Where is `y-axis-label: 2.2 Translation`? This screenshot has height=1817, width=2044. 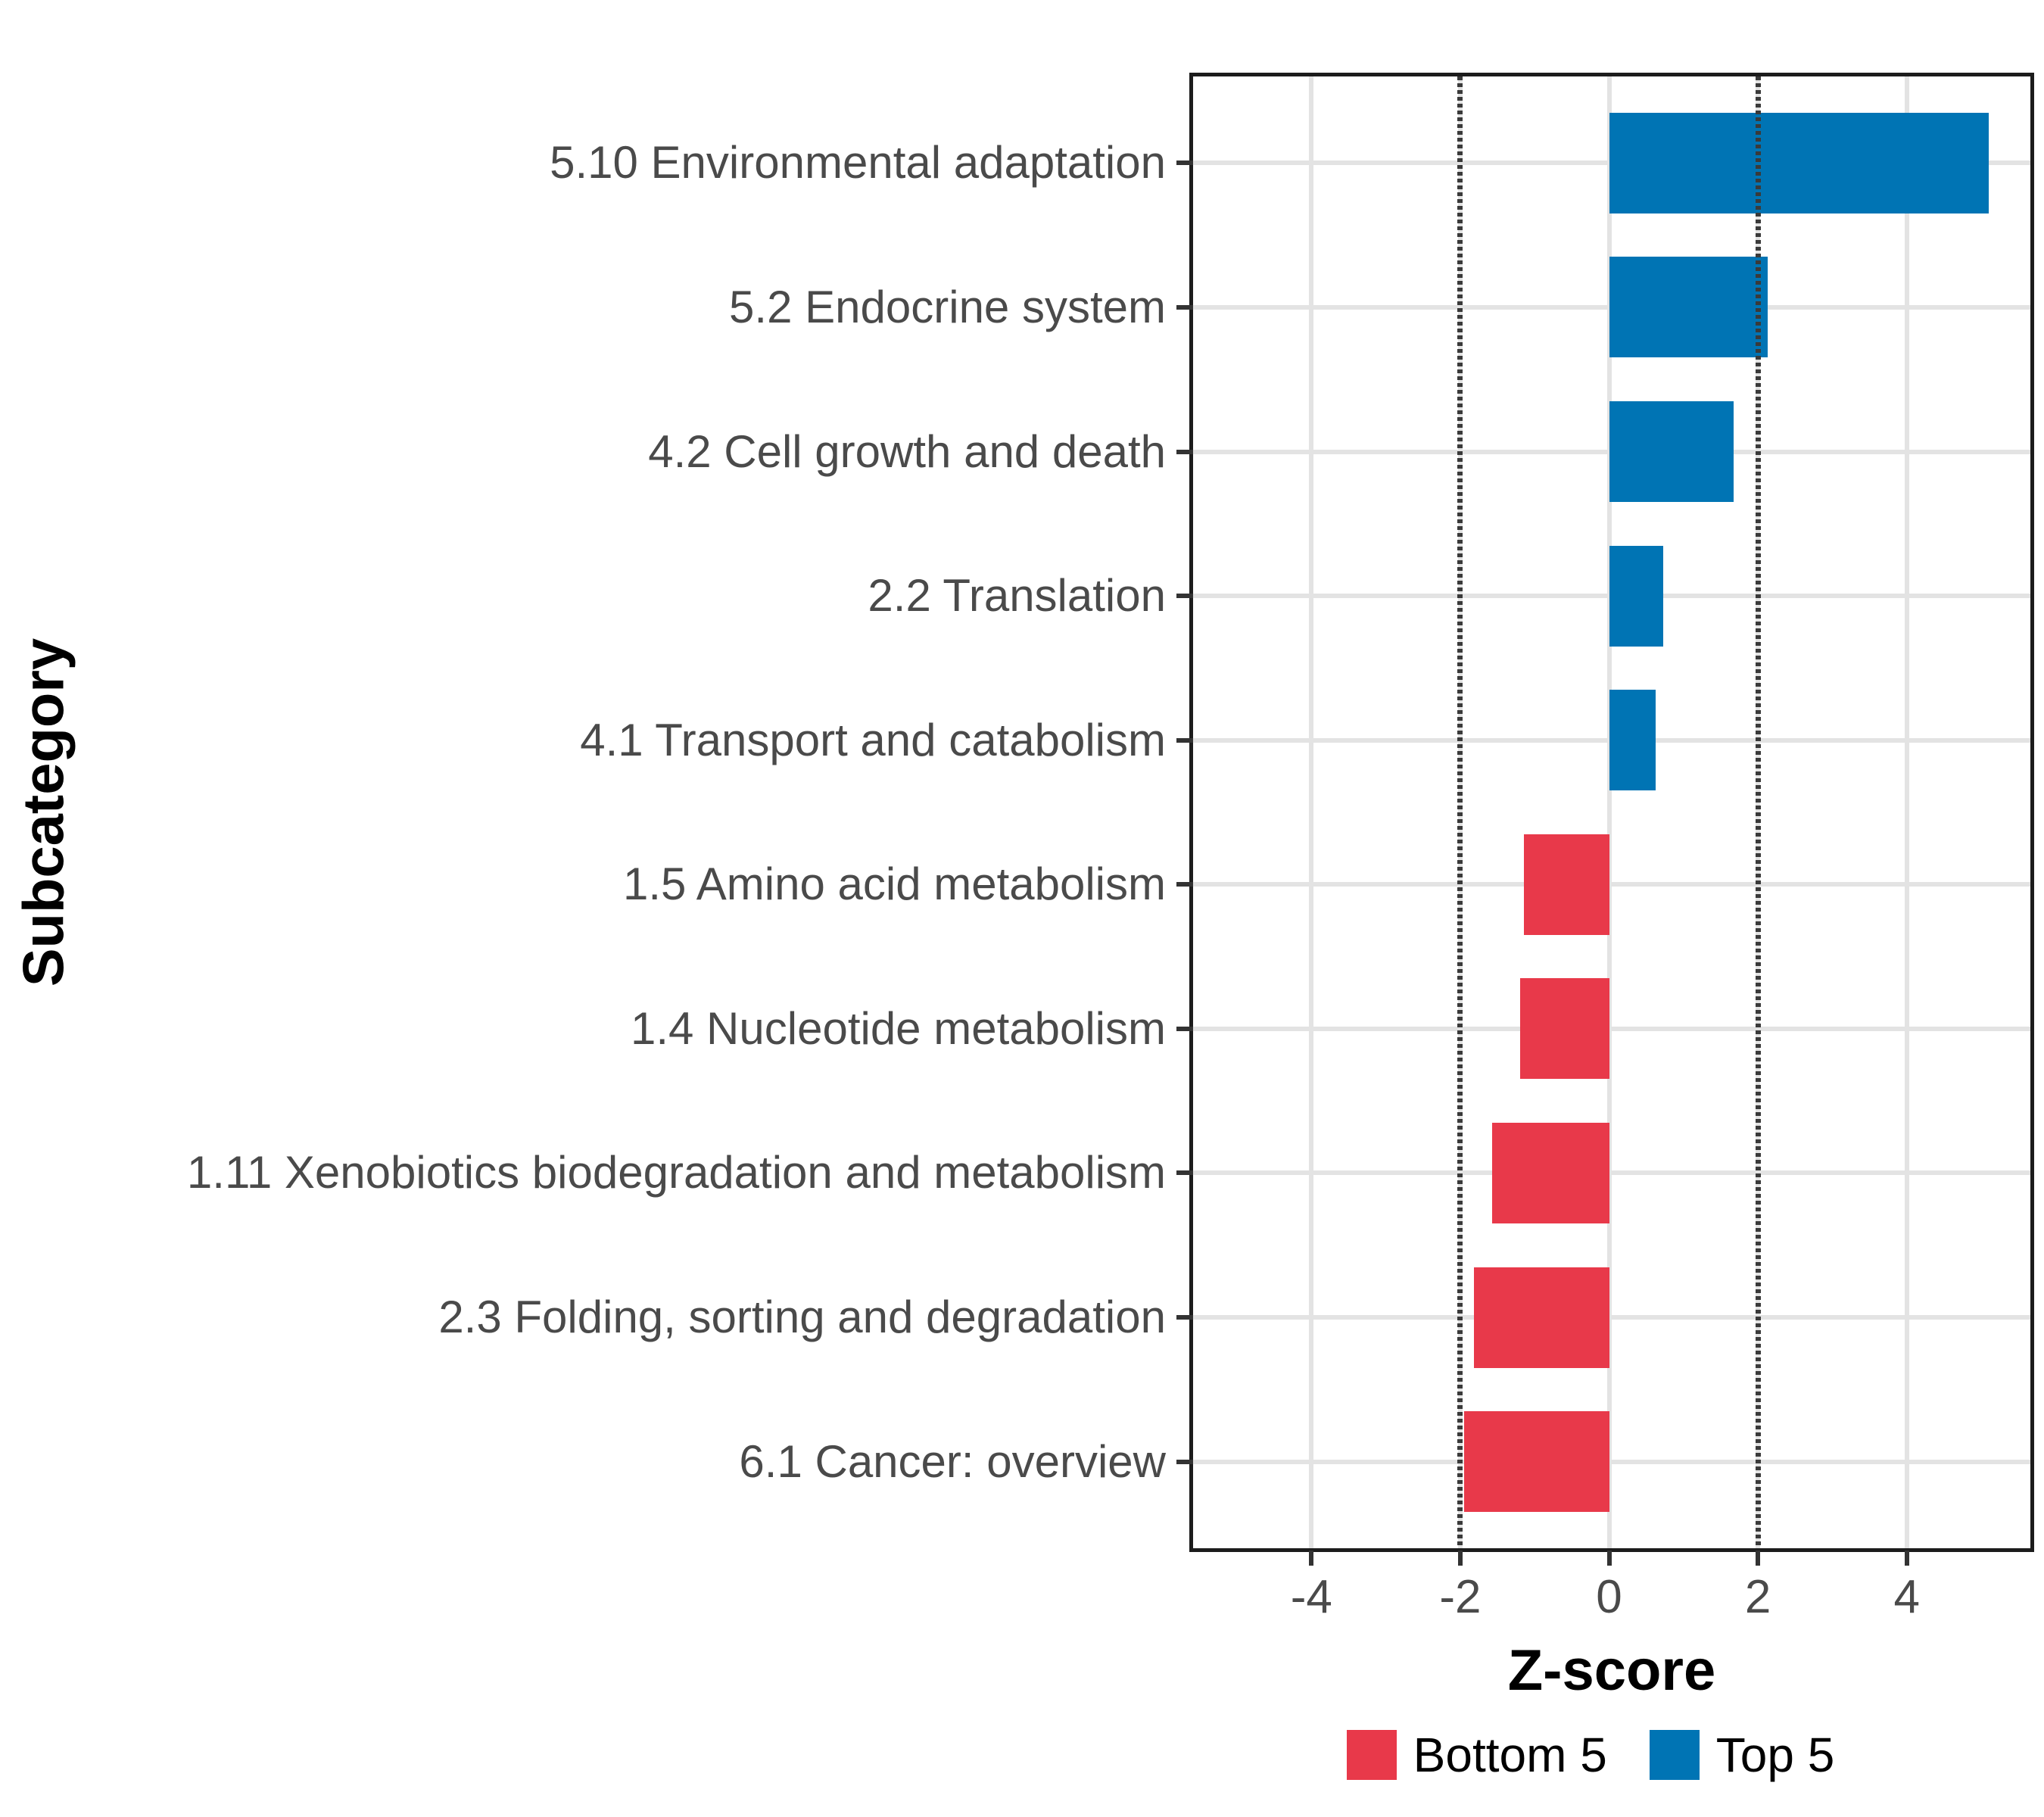 y-axis-label: 2.2 Translation is located at coordinates (1017, 596).